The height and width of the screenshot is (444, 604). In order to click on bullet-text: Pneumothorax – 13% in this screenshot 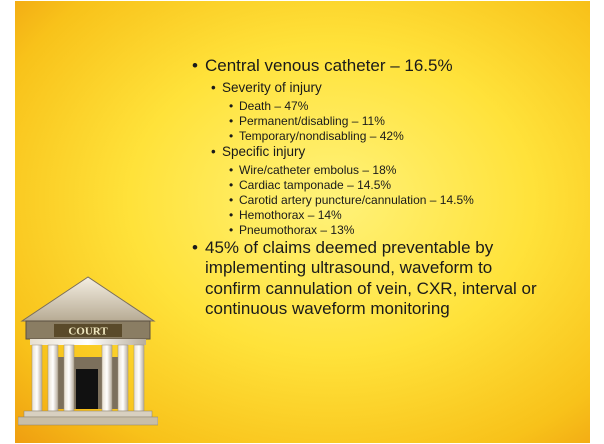, I will do `click(297, 230)`.